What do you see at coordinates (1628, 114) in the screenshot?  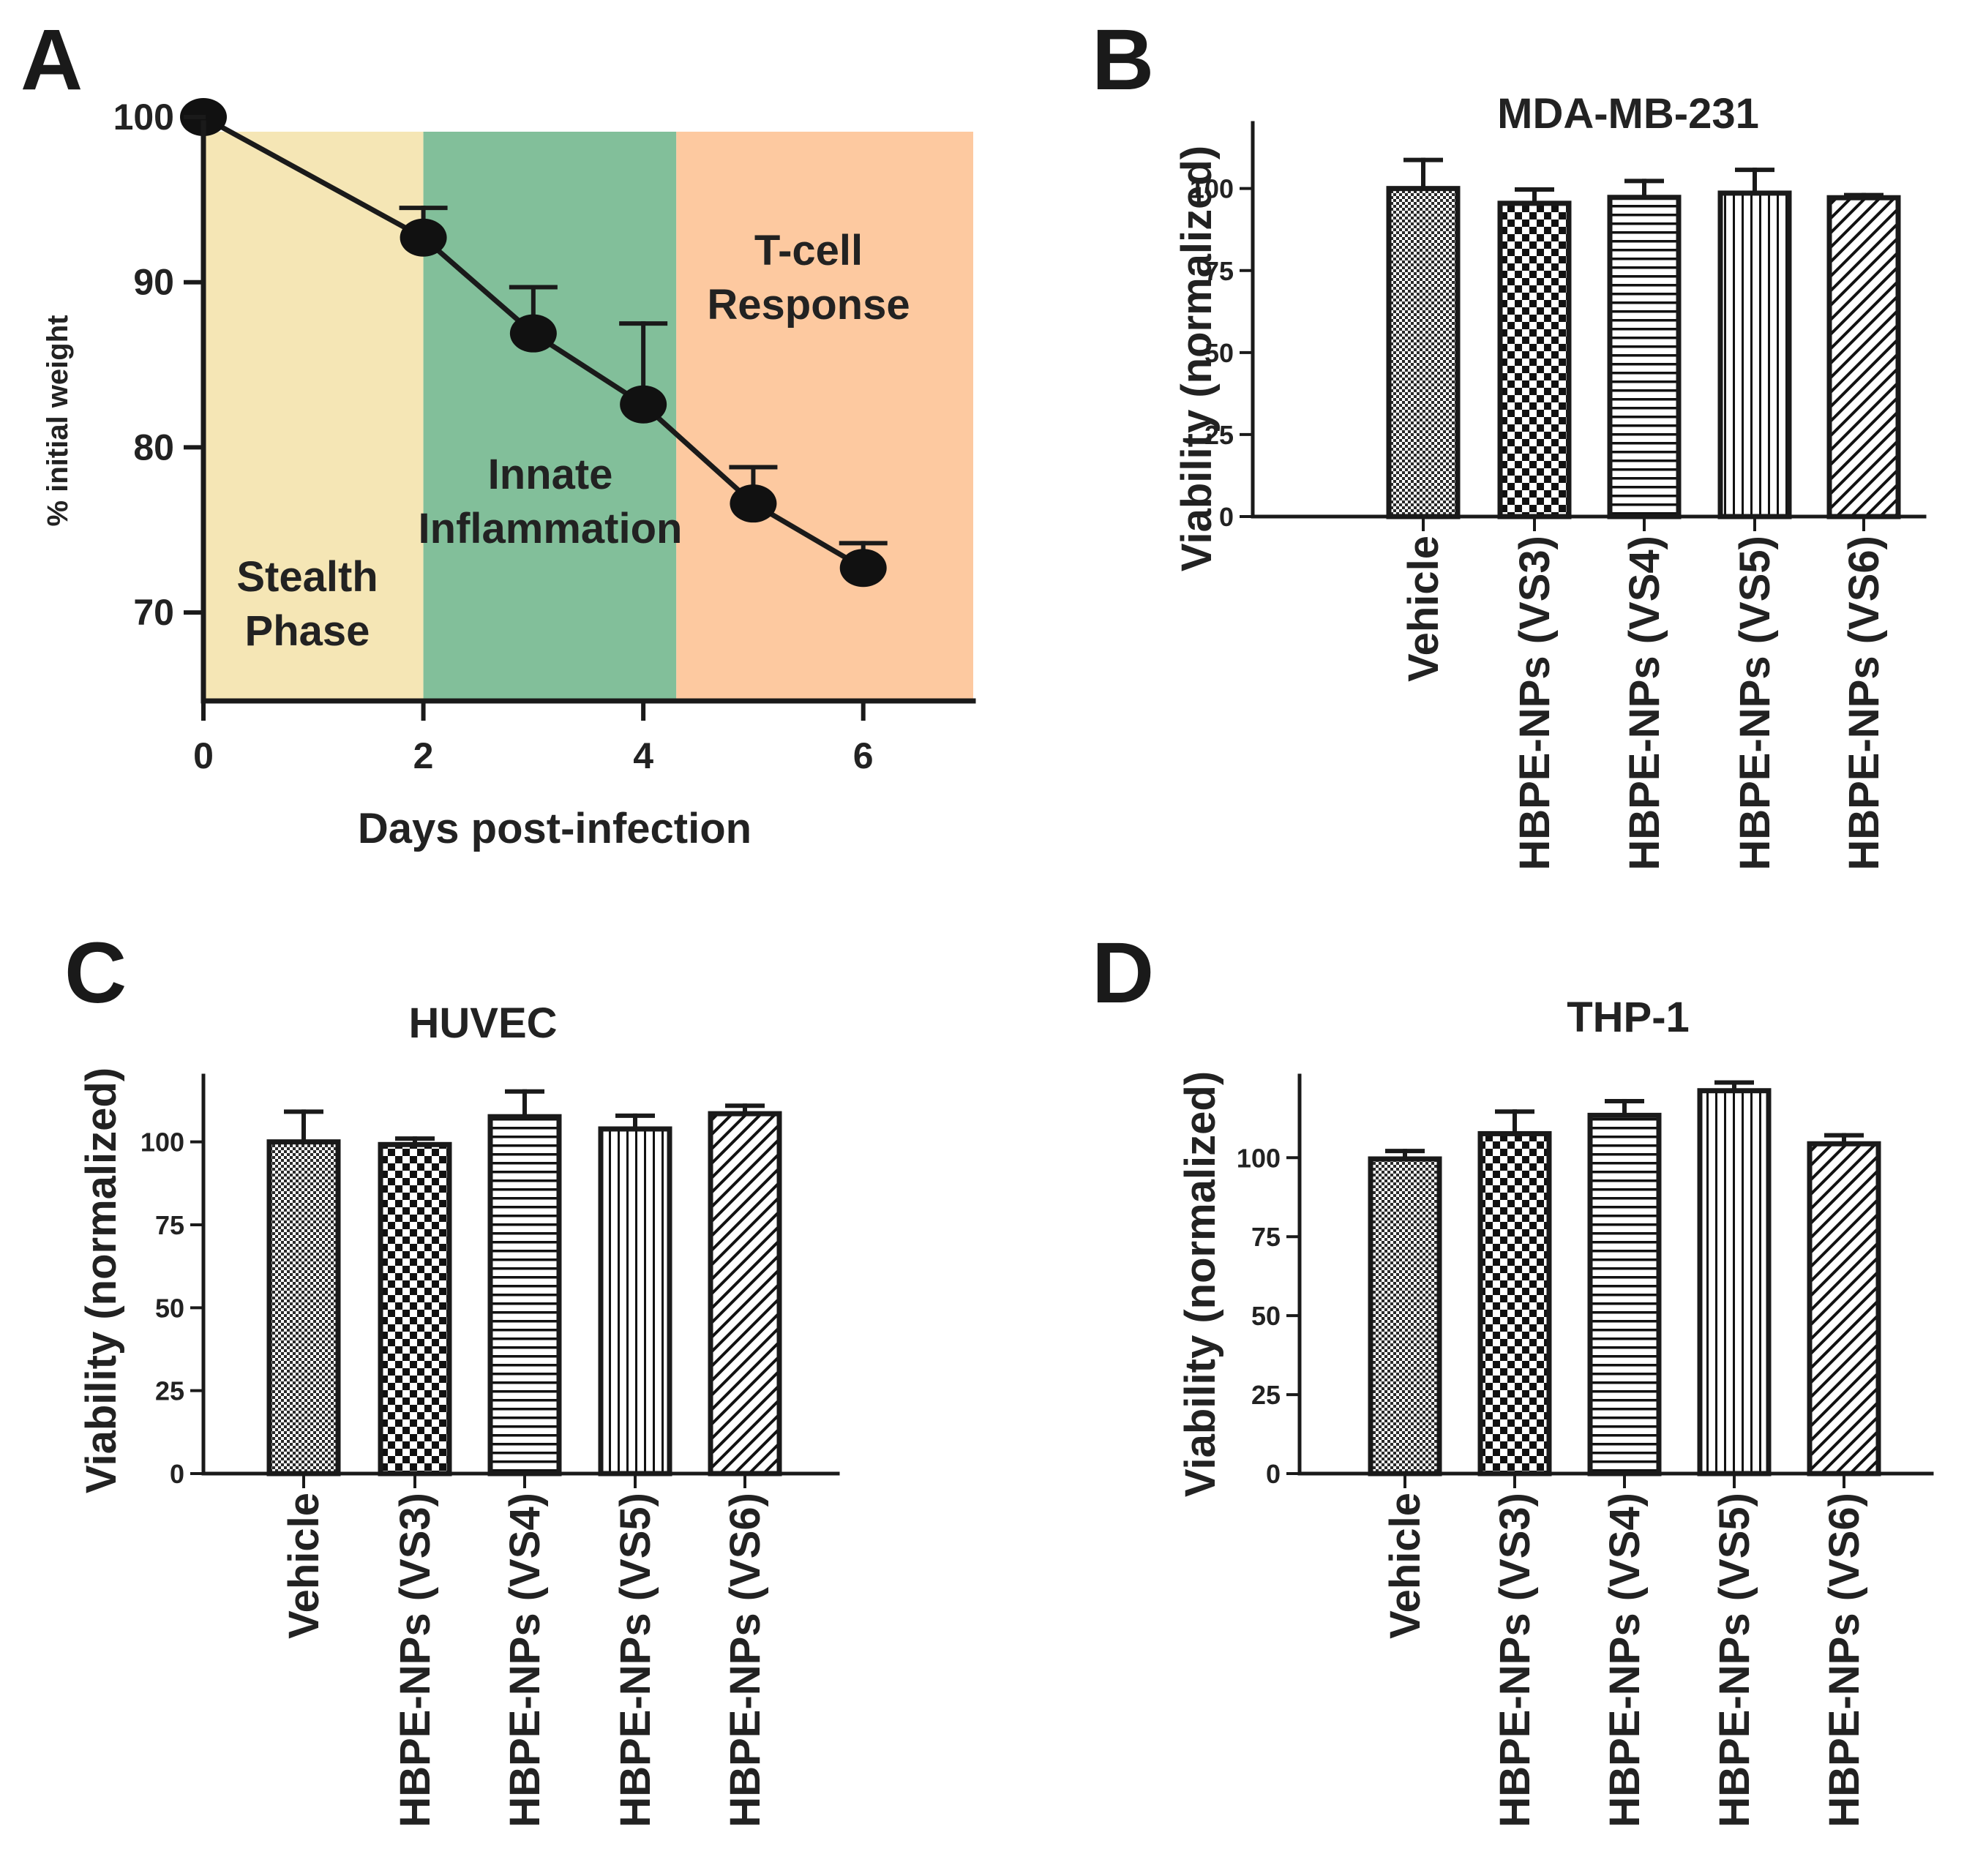 I see `chart-title-b: MDA-MB-231` at bounding box center [1628, 114].